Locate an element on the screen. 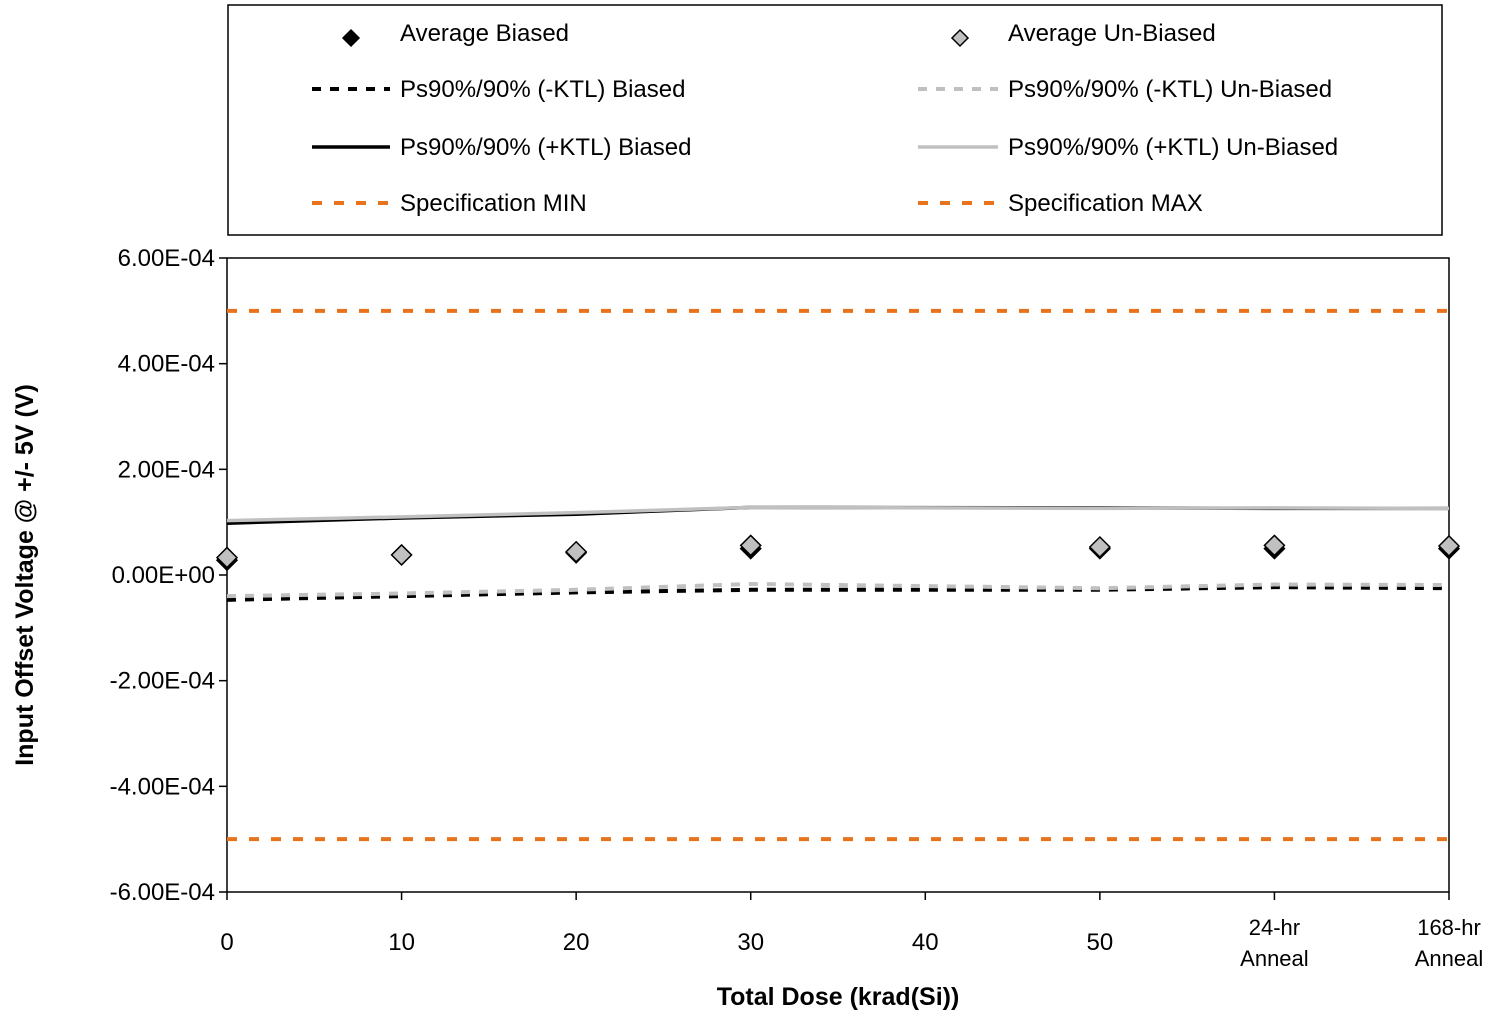  y-tick-label: -4.00E-04 is located at coordinates (162, 786).